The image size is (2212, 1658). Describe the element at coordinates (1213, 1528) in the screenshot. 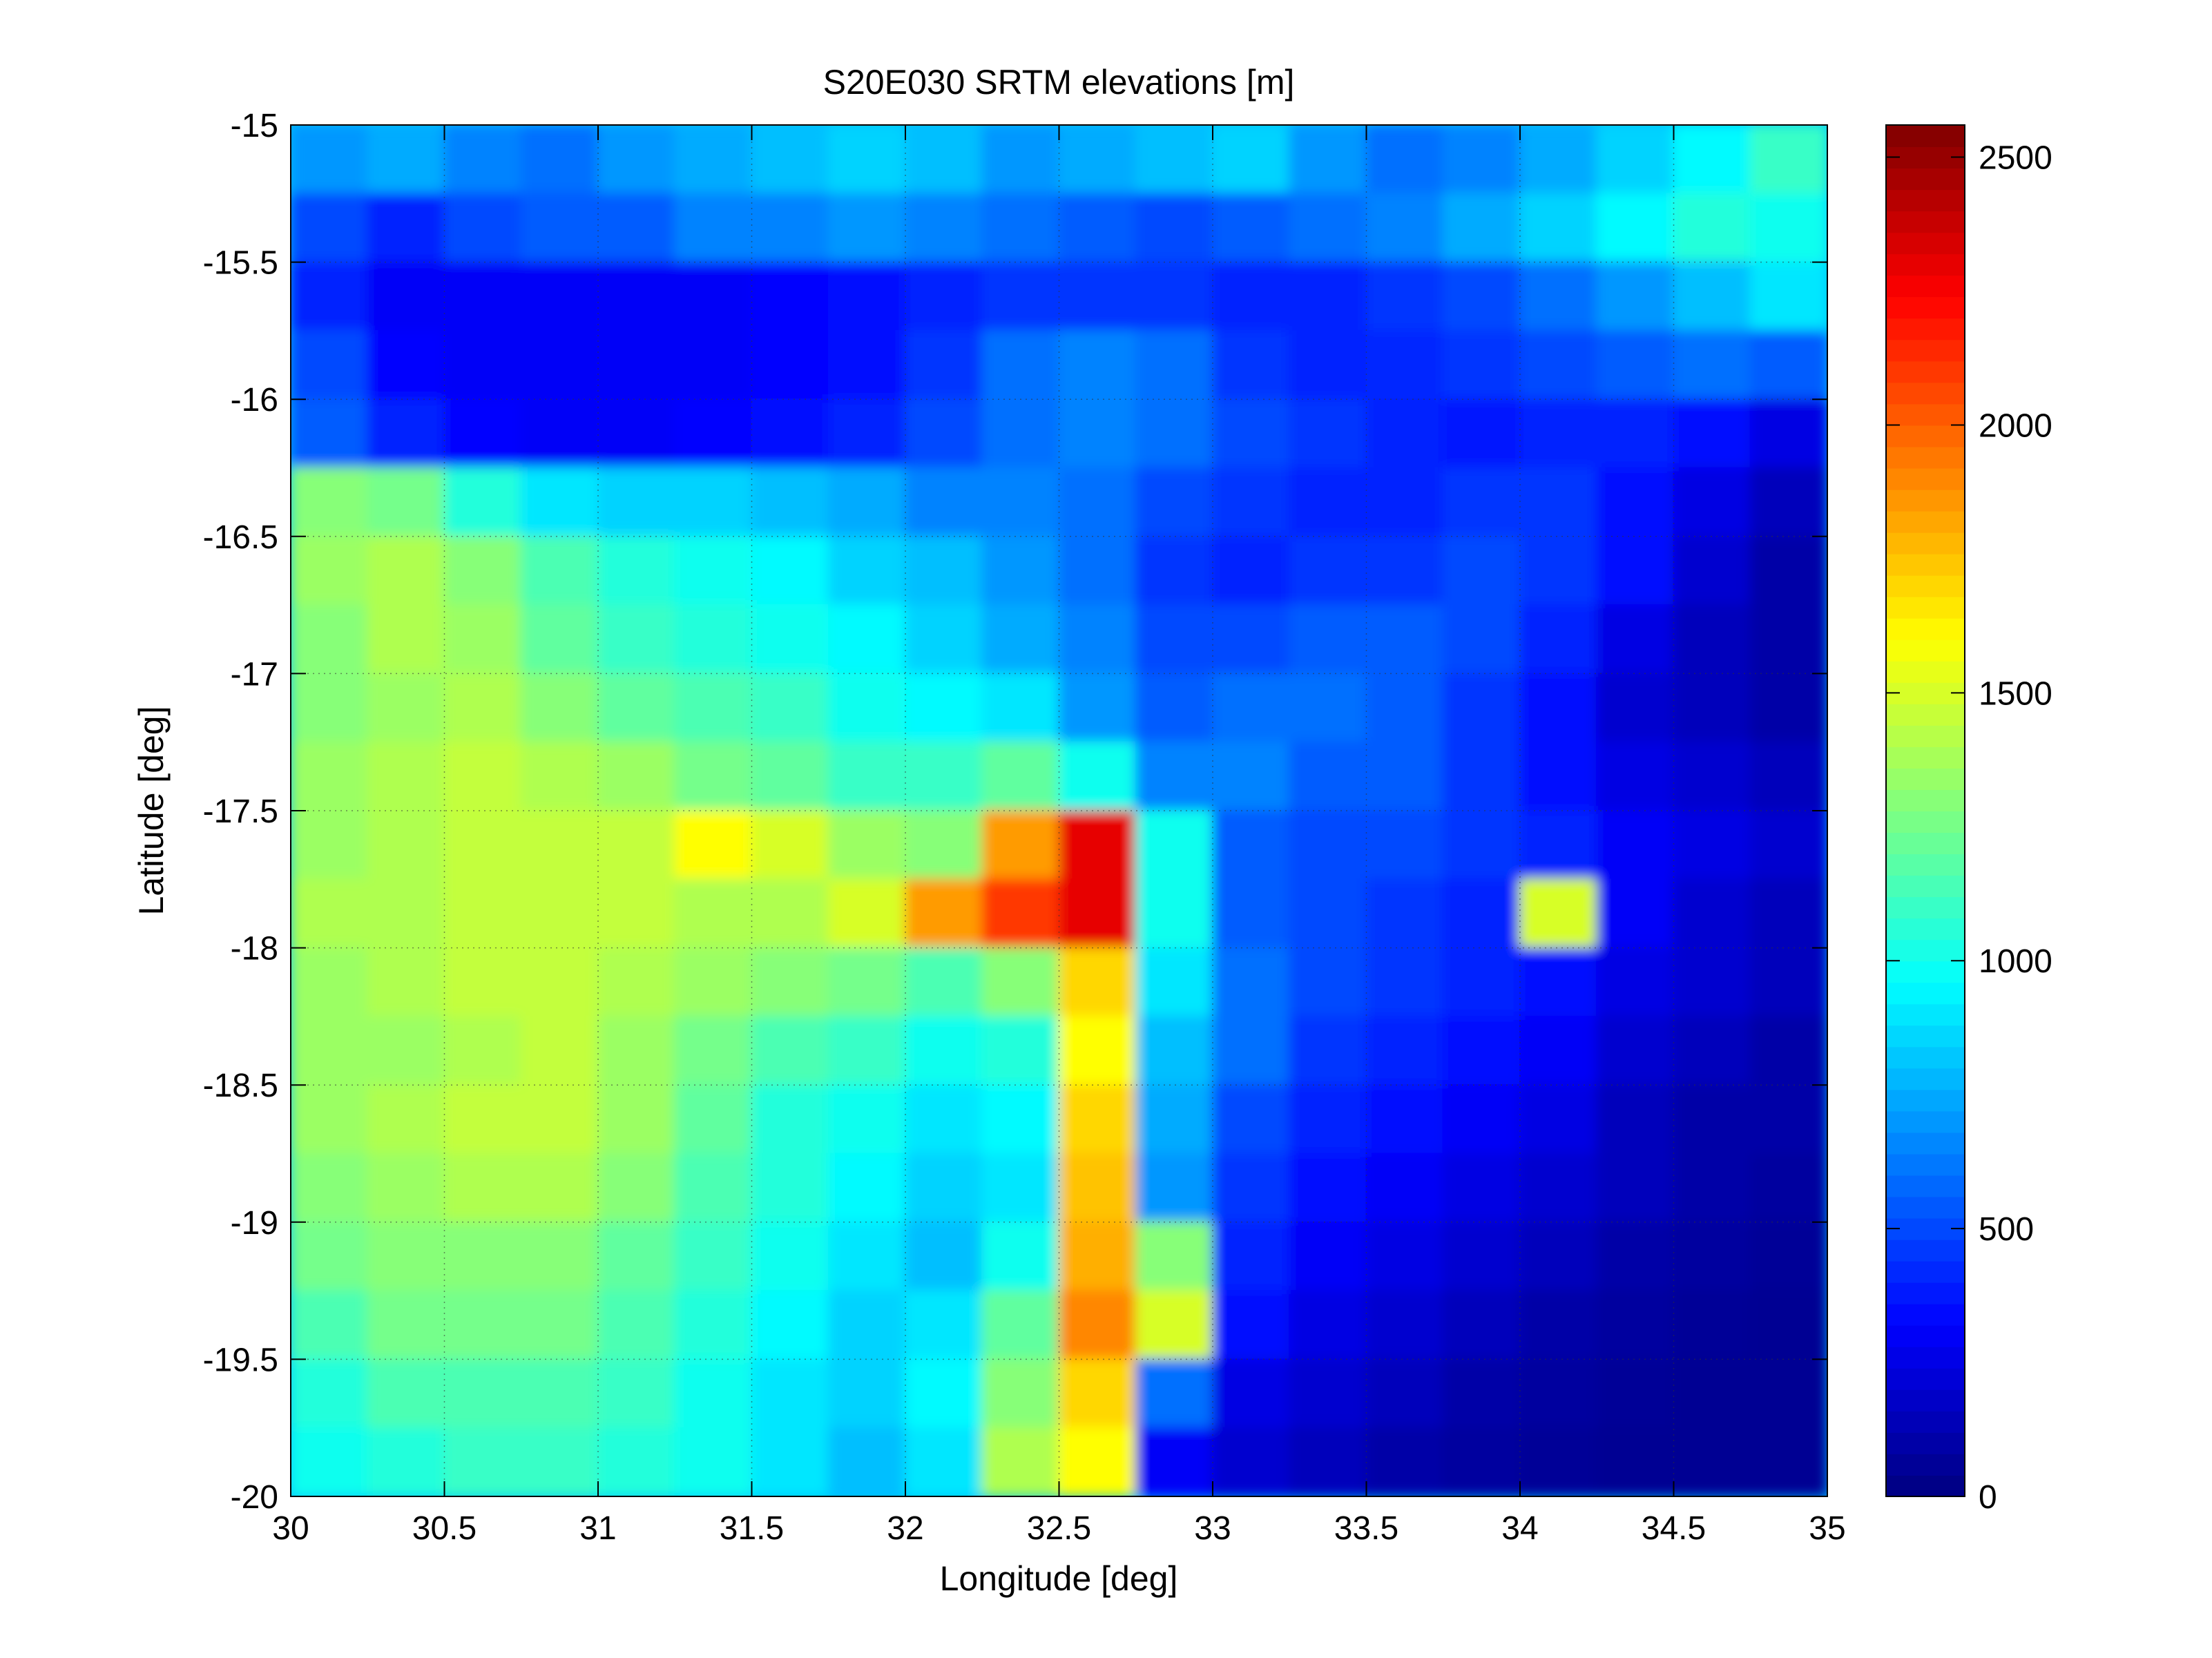

I see `x-tick-label: 33` at that location.